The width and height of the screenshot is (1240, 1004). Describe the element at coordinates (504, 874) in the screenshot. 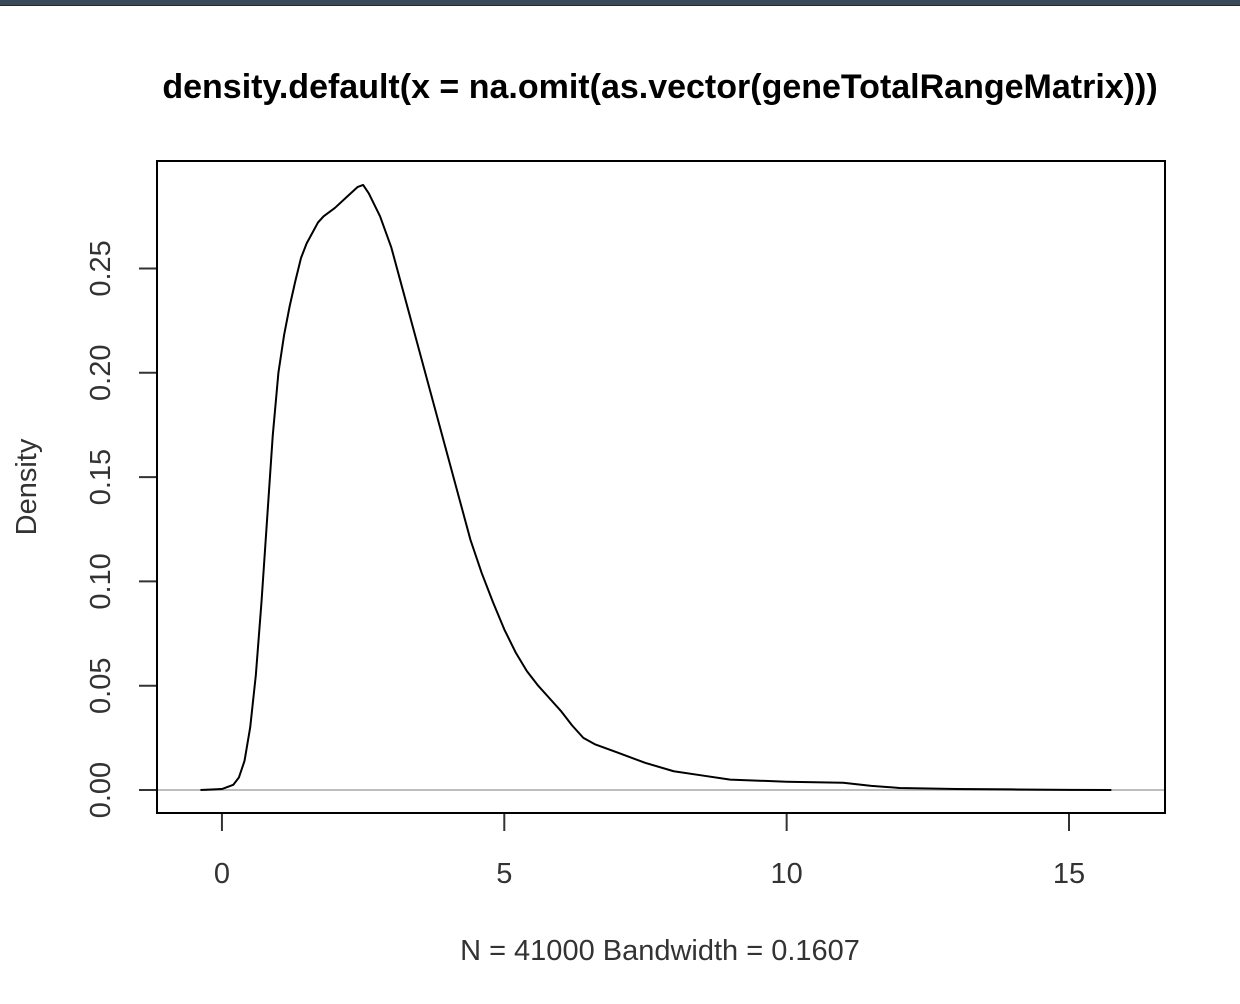

I see `x-tick-label: 5` at that location.